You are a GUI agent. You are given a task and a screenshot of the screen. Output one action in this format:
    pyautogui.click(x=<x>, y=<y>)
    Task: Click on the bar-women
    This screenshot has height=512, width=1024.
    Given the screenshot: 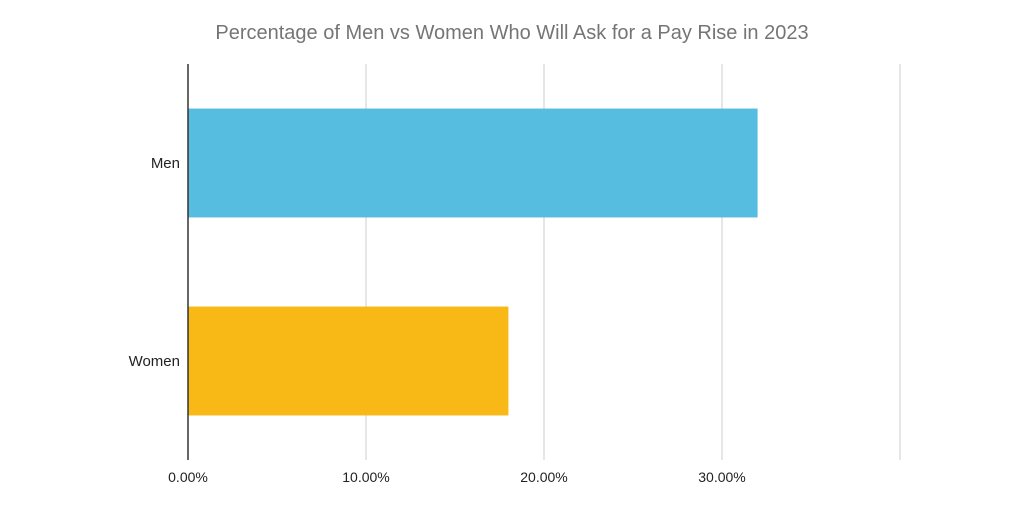 What is the action you would take?
    pyautogui.click(x=348, y=361)
    